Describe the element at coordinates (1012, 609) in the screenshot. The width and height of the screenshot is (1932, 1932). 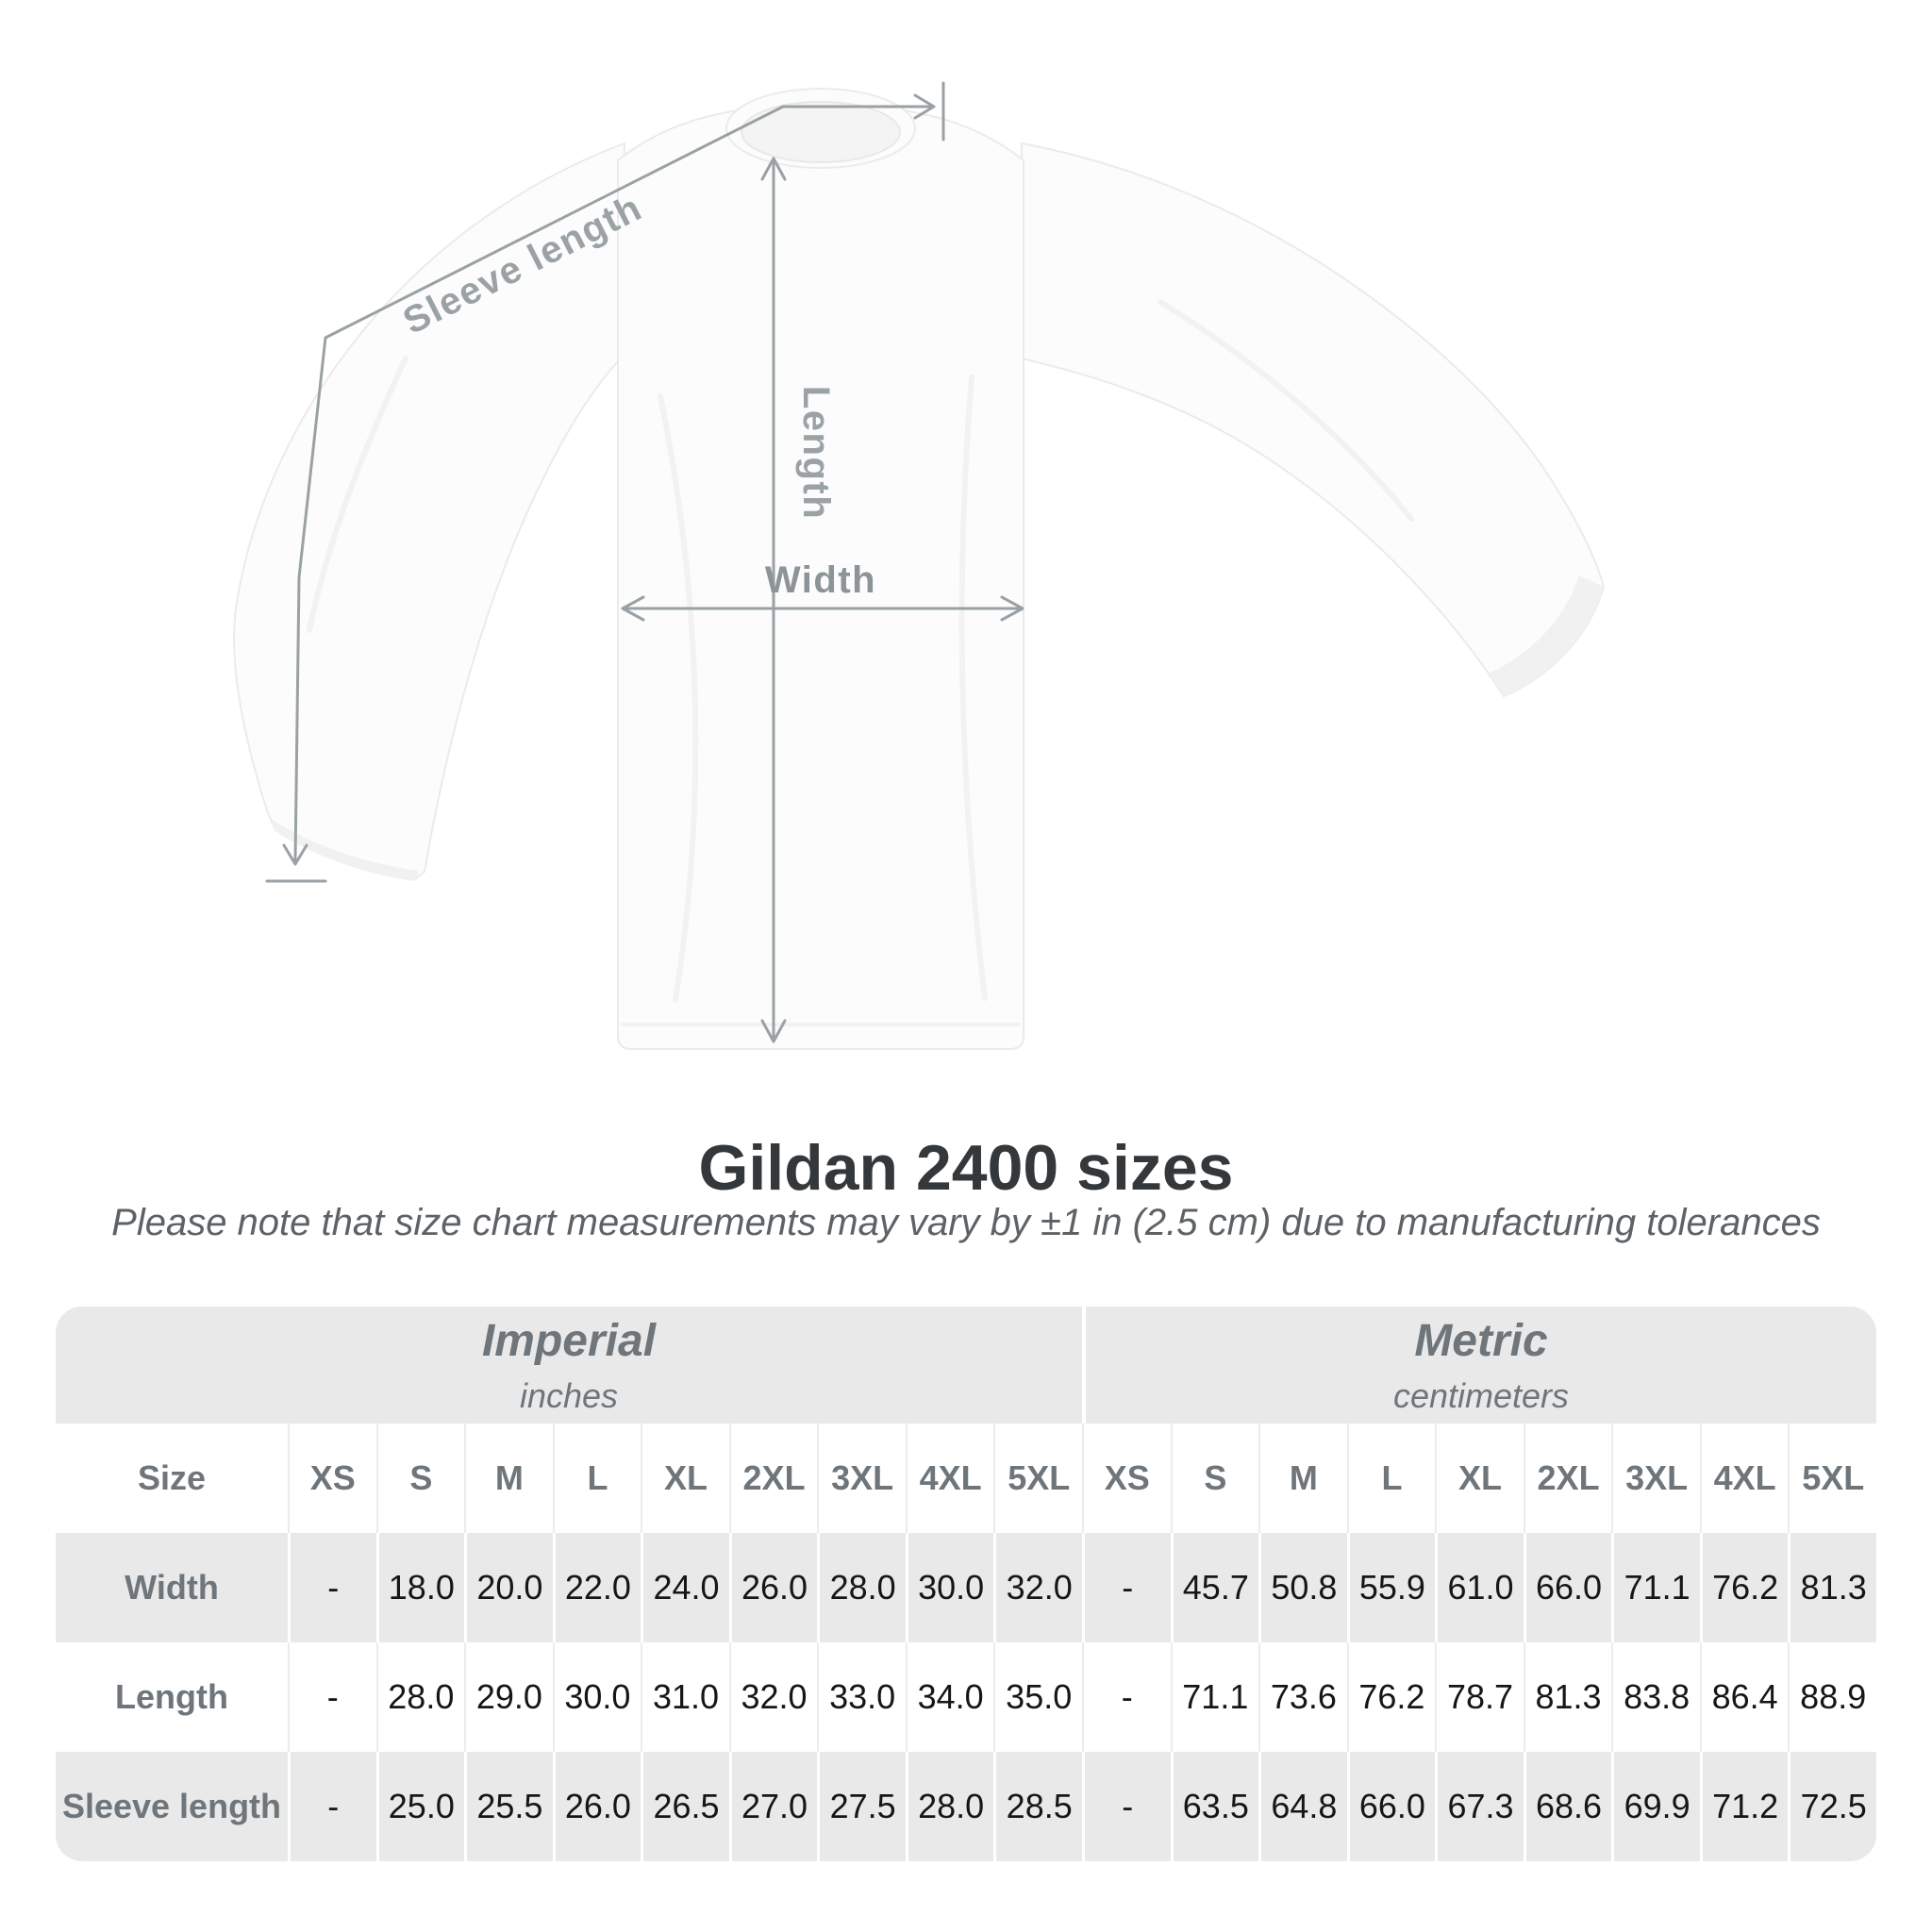
I see `width-arrow-right-icon` at that location.